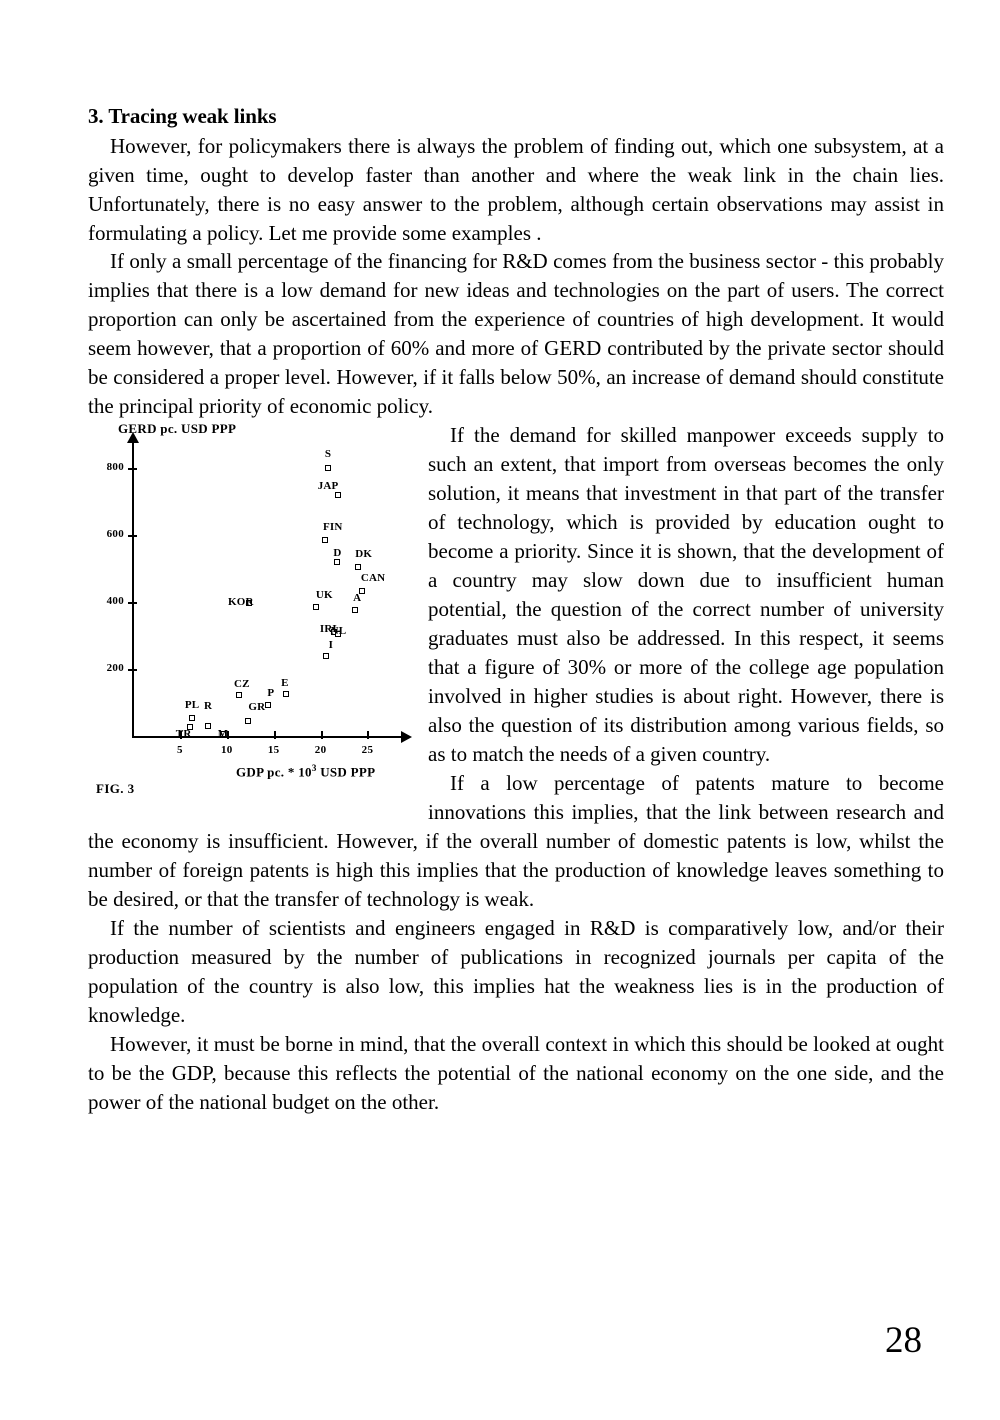 Image resolution: width=1000 pixels, height=1420 pixels. I want to click on data-point-tr, so click(190, 726).